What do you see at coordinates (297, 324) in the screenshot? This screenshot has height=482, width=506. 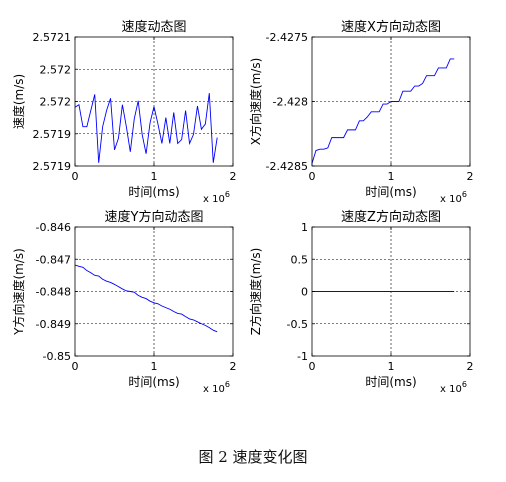 I see `y-tick-label: -0.5` at bounding box center [297, 324].